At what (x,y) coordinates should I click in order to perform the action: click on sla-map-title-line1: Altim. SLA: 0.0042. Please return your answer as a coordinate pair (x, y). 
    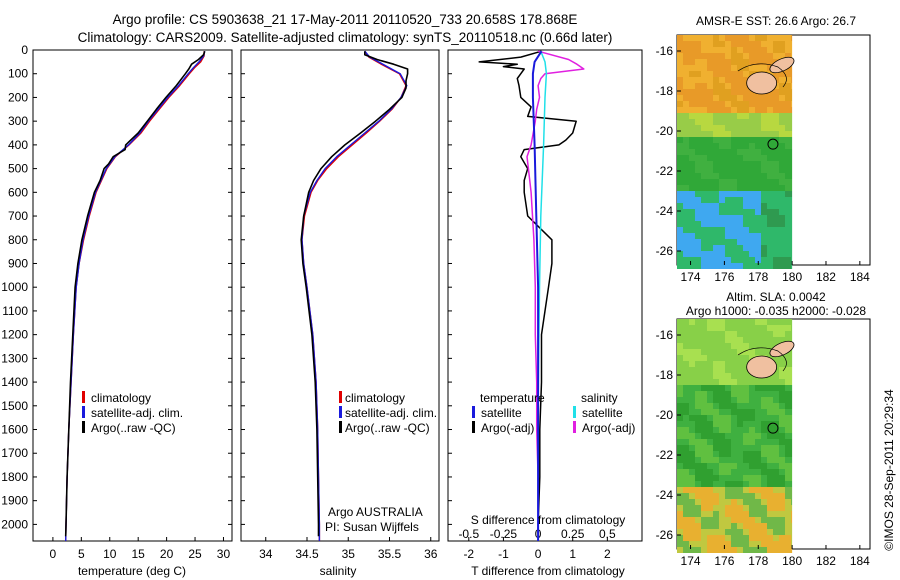
    Looking at the image, I should click on (776, 297).